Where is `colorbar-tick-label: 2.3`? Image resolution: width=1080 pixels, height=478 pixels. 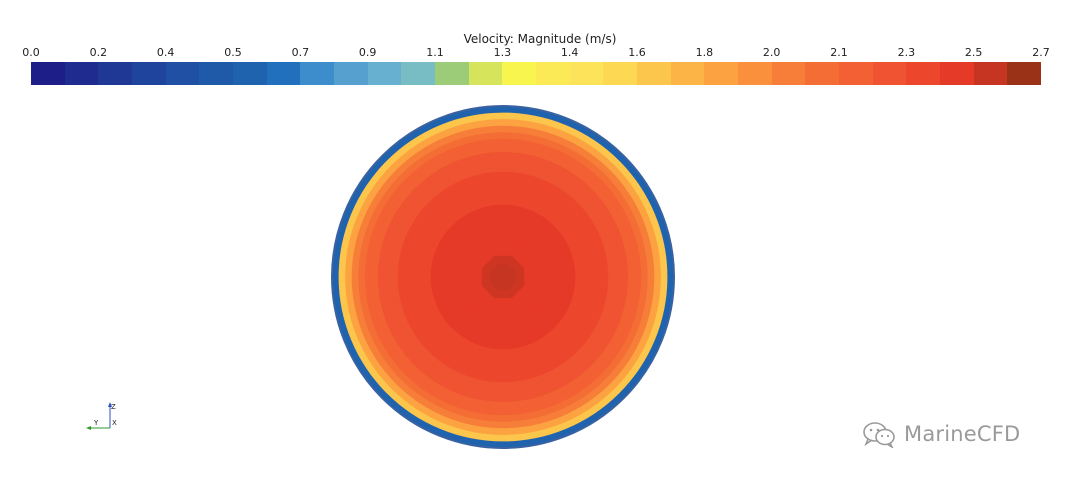 colorbar-tick-label: 2.3 is located at coordinates (906, 52).